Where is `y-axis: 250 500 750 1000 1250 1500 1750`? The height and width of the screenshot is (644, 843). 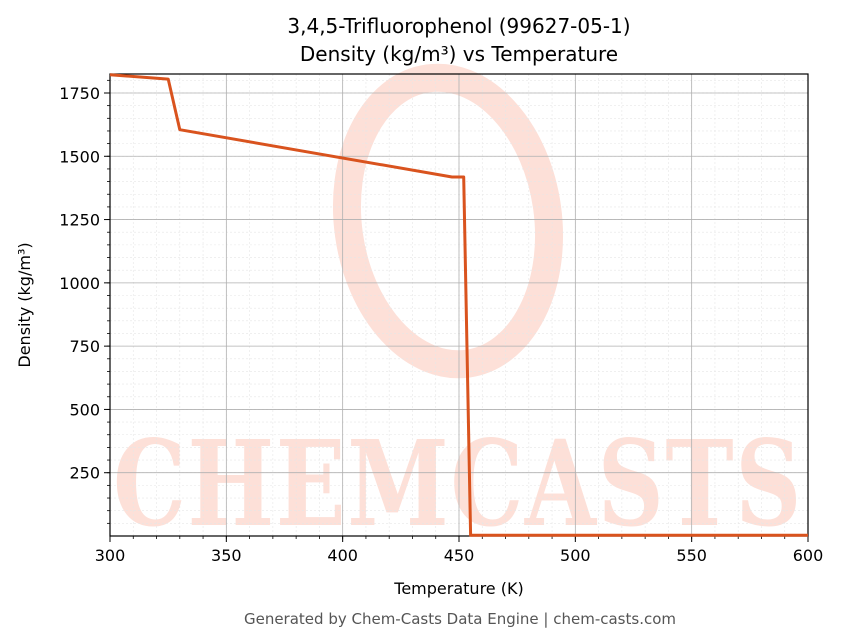 y-axis: 250 500 750 1000 1250 1500 1750 is located at coordinates (84, 301).